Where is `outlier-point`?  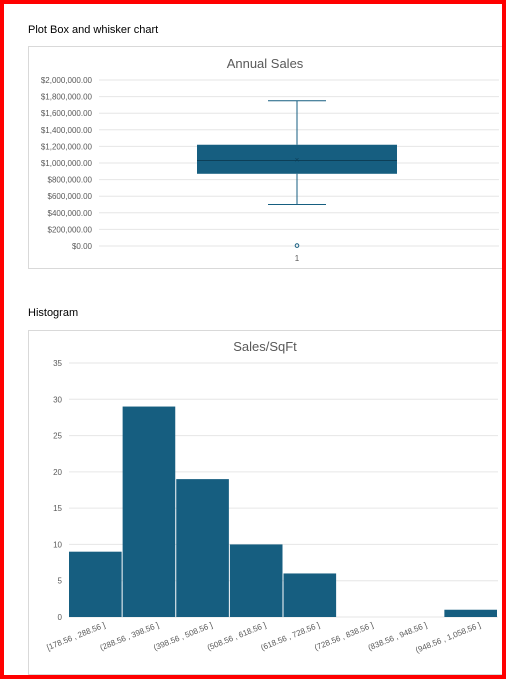
outlier-point is located at coordinates (297, 245).